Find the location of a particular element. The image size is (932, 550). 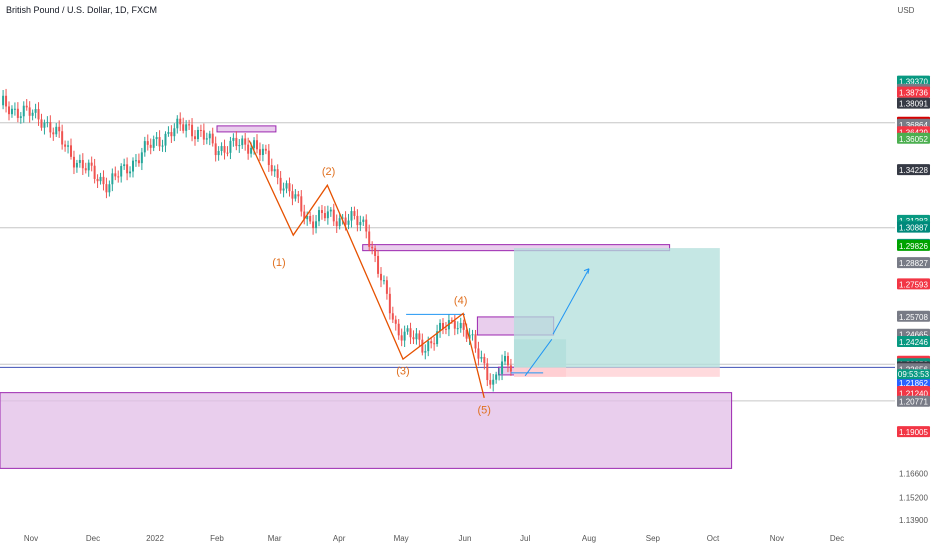

demand-zone is located at coordinates (246, 129).